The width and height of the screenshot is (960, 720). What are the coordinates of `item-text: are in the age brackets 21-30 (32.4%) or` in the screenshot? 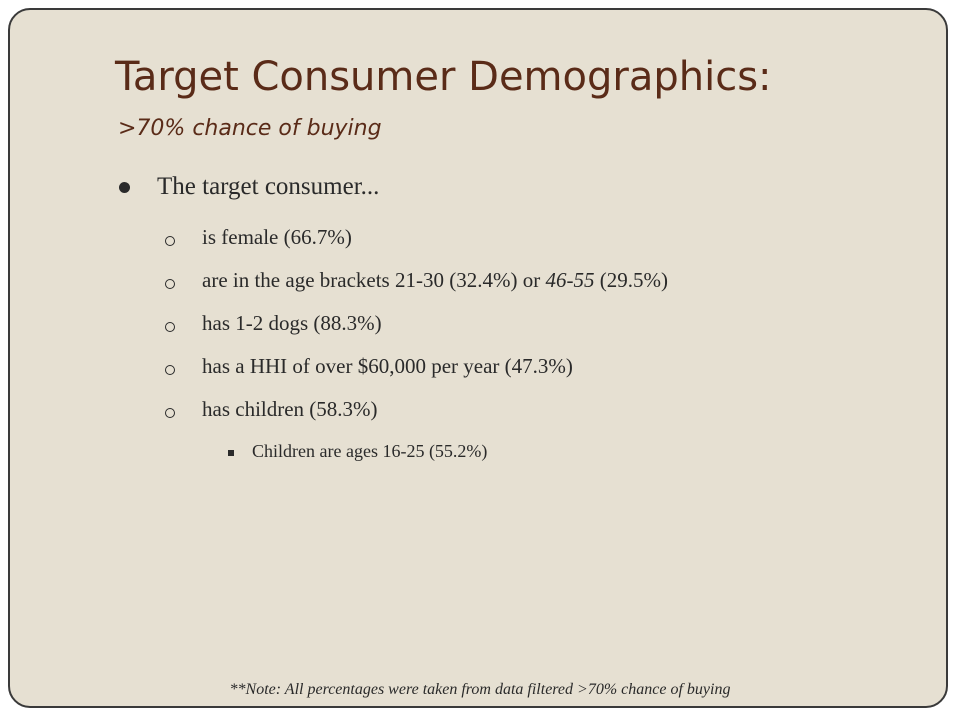 It's located at (374, 280).